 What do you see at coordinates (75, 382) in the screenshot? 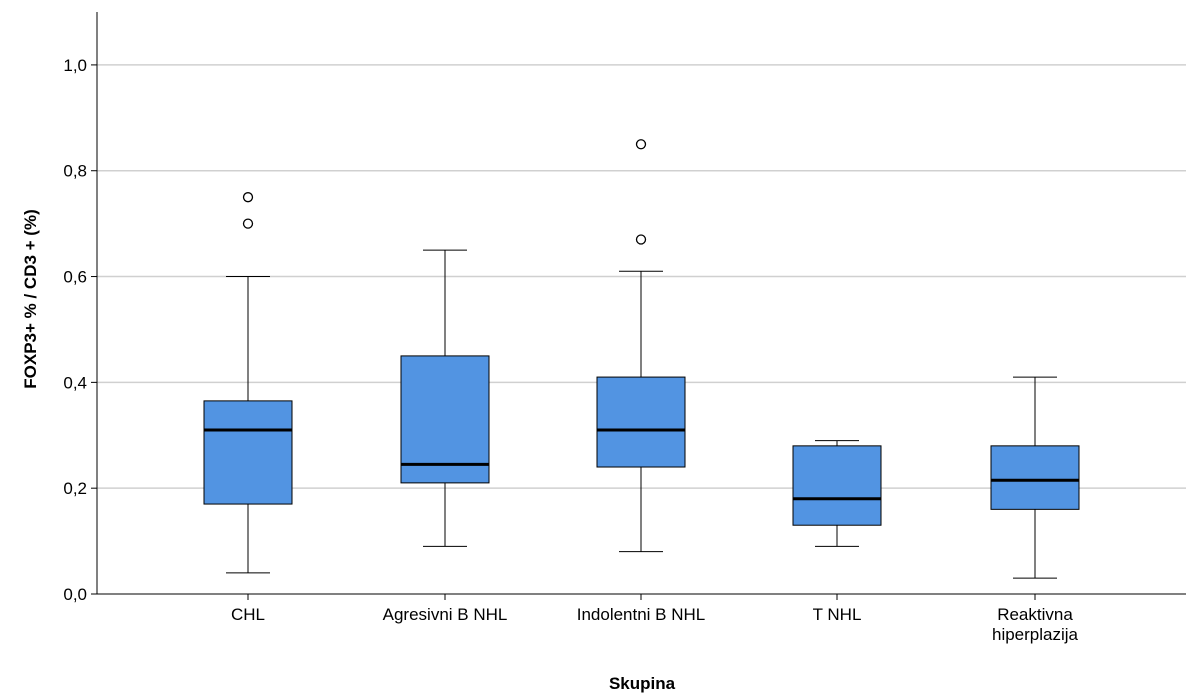
I see `y-tick-label: 0,4` at bounding box center [75, 382].